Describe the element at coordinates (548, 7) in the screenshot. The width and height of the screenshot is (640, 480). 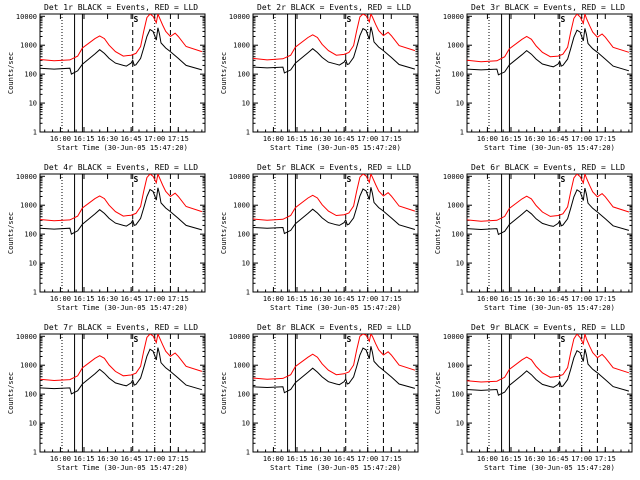
I see `panel-title: Det 3r BLACK = Events, RED = LLD` at that location.